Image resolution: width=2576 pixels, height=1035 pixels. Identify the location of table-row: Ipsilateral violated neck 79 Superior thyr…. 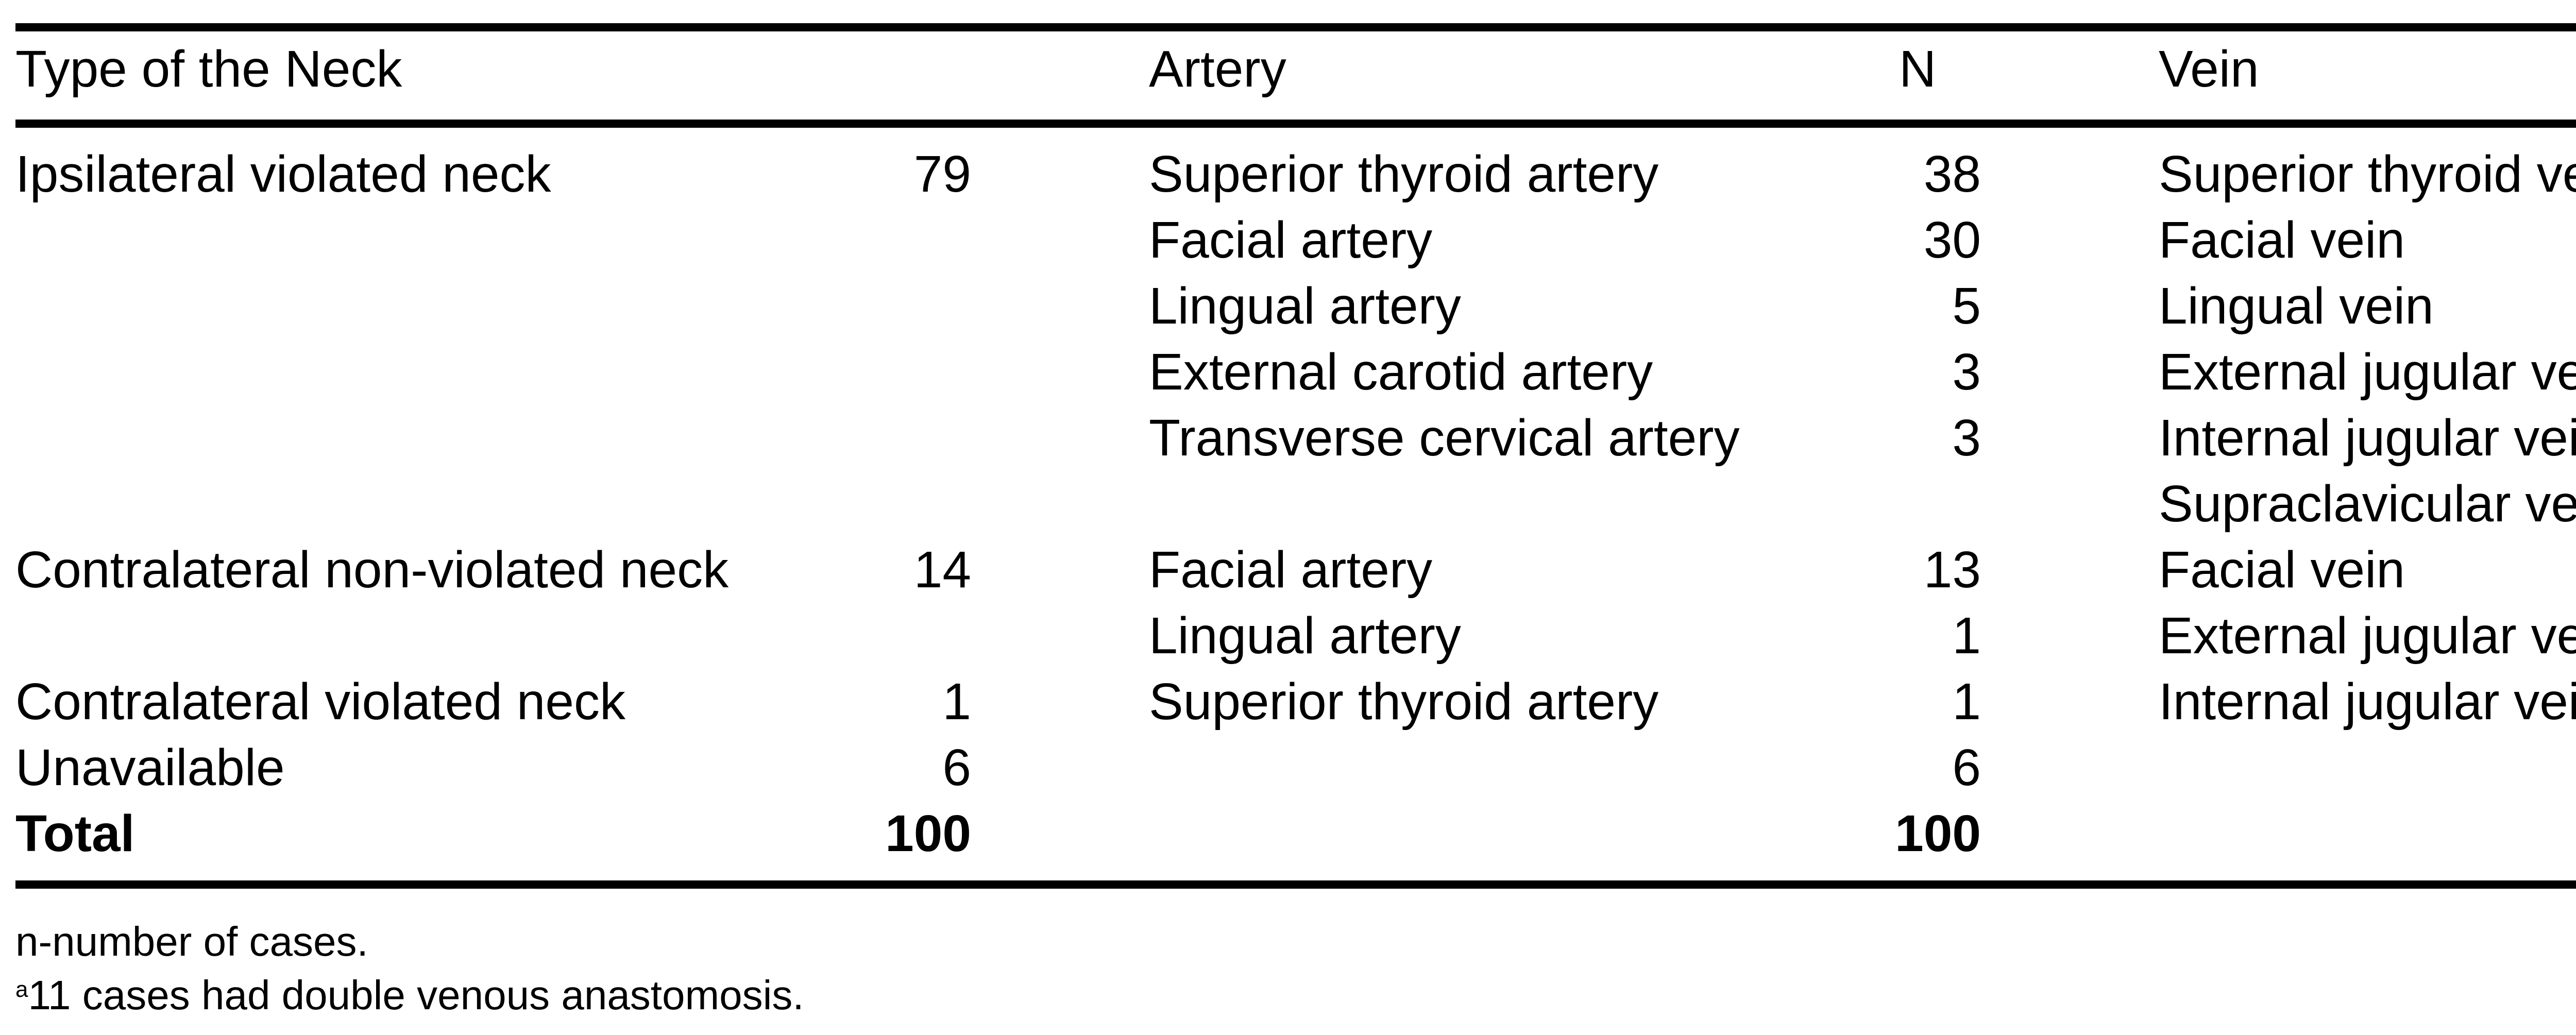
(1295, 174).